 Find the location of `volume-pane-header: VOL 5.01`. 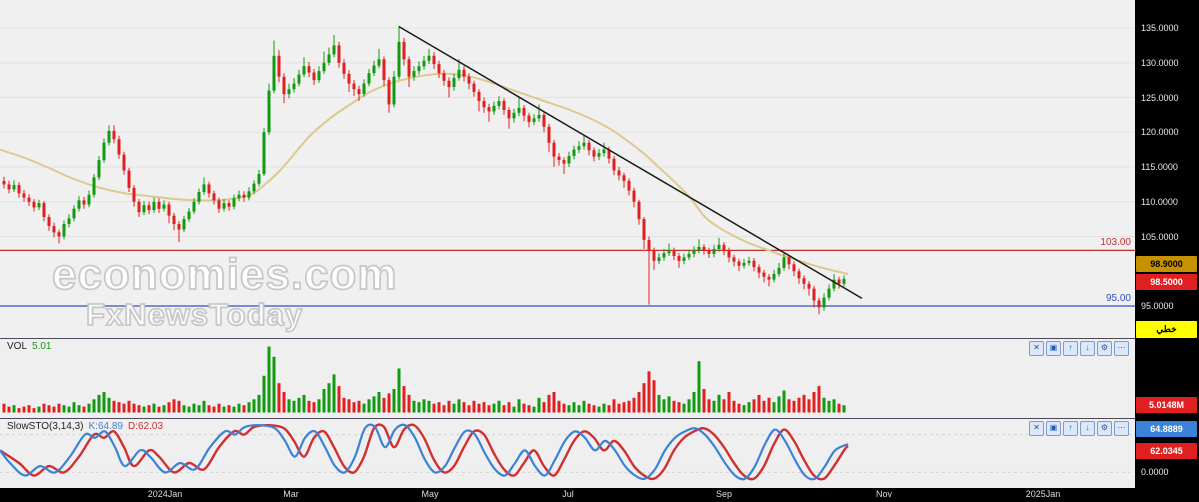

volume-pane-header: VOL 5.01 is located at coordinates (31, 346).